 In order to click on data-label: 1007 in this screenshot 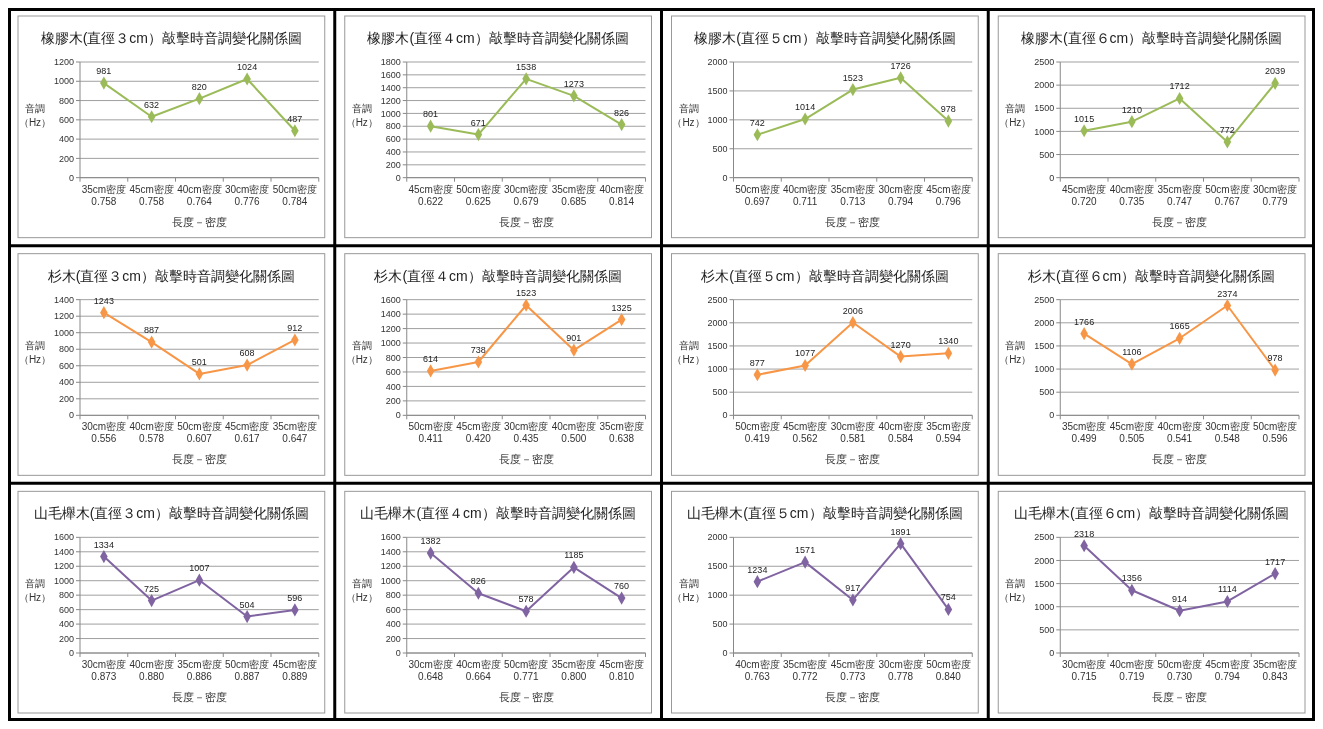, I will do `click(199, 568)`.